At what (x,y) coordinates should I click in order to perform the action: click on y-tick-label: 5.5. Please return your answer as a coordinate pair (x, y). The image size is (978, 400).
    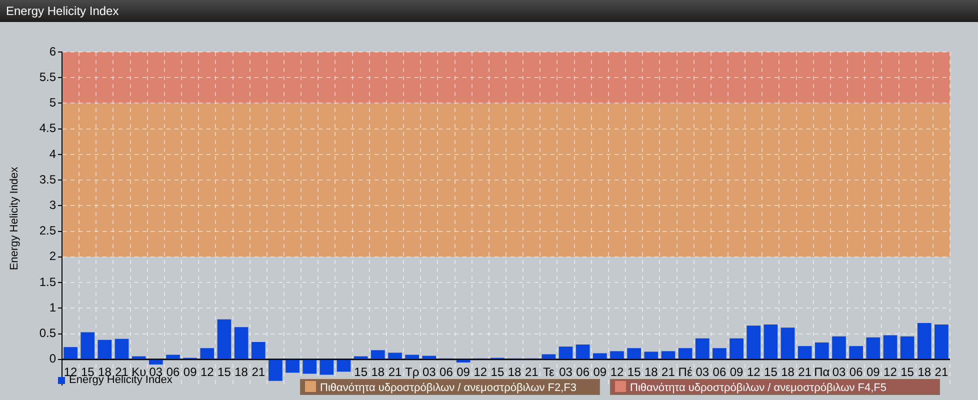
    Looking at the image, I should click on (47, 77).